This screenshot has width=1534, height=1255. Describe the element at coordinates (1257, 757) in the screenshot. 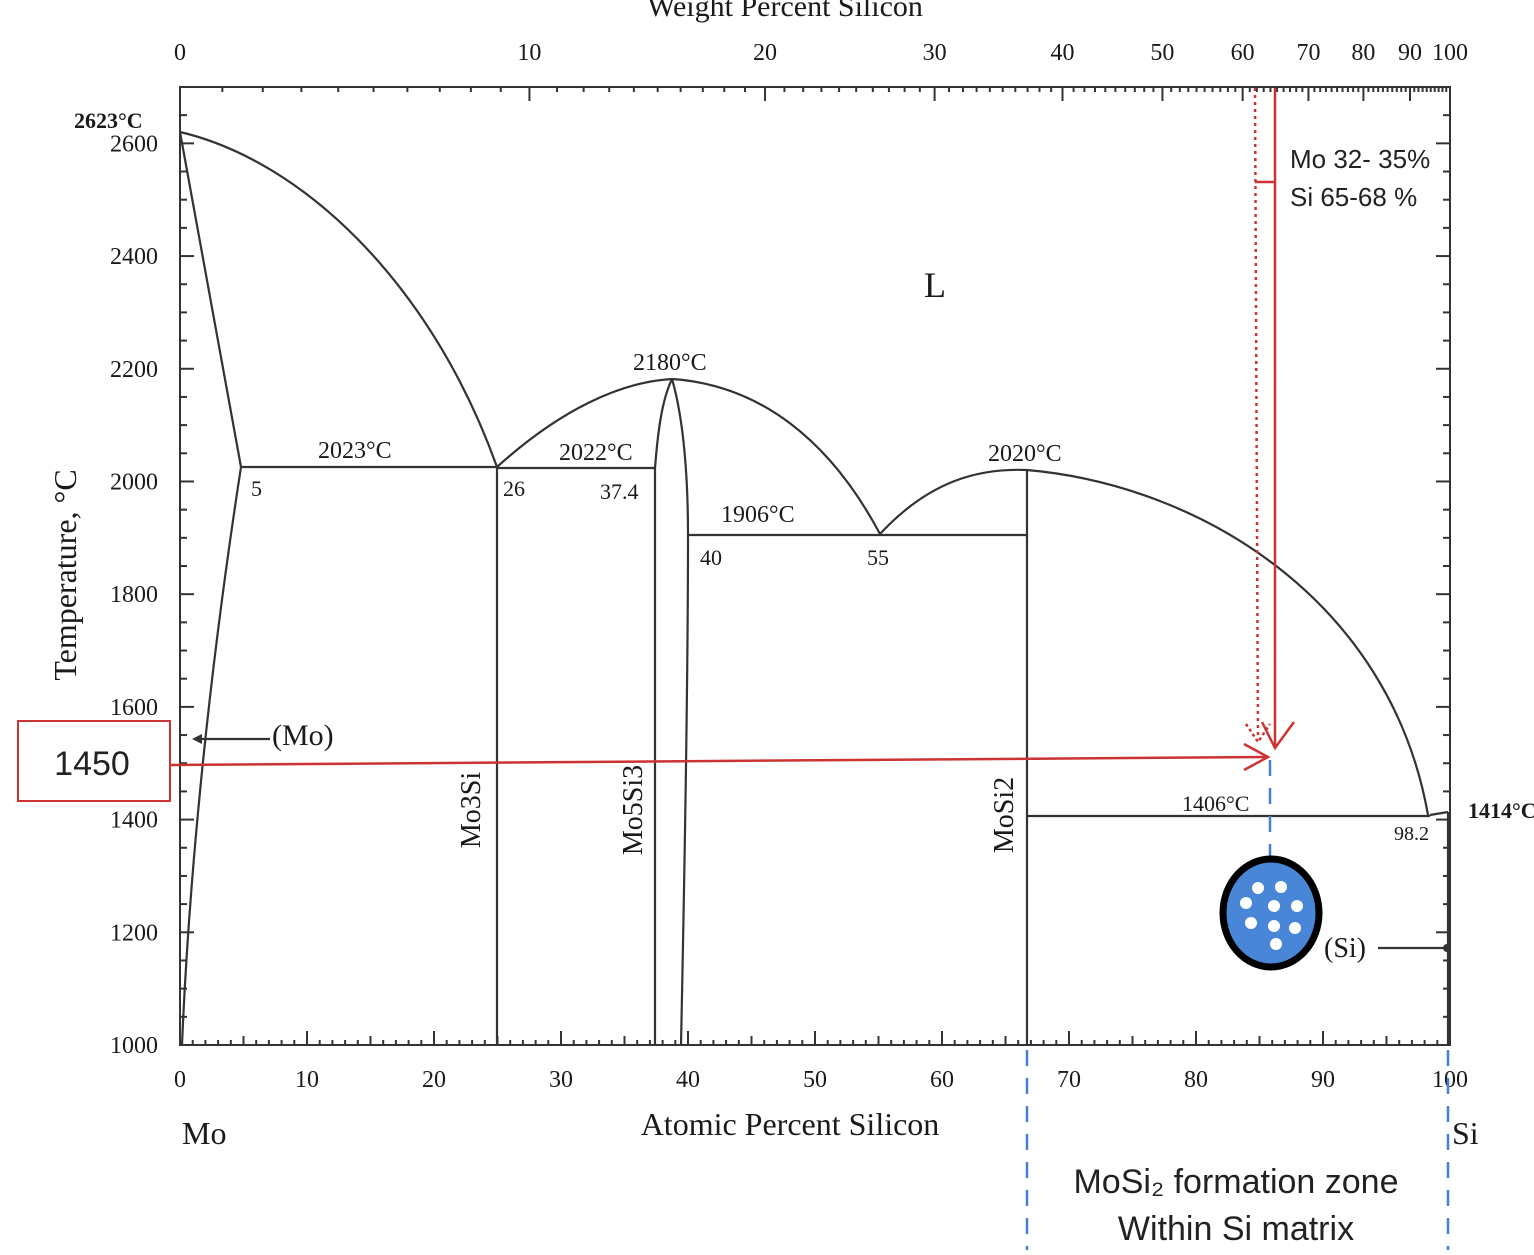

I see `temp-arrowhead` at that location.